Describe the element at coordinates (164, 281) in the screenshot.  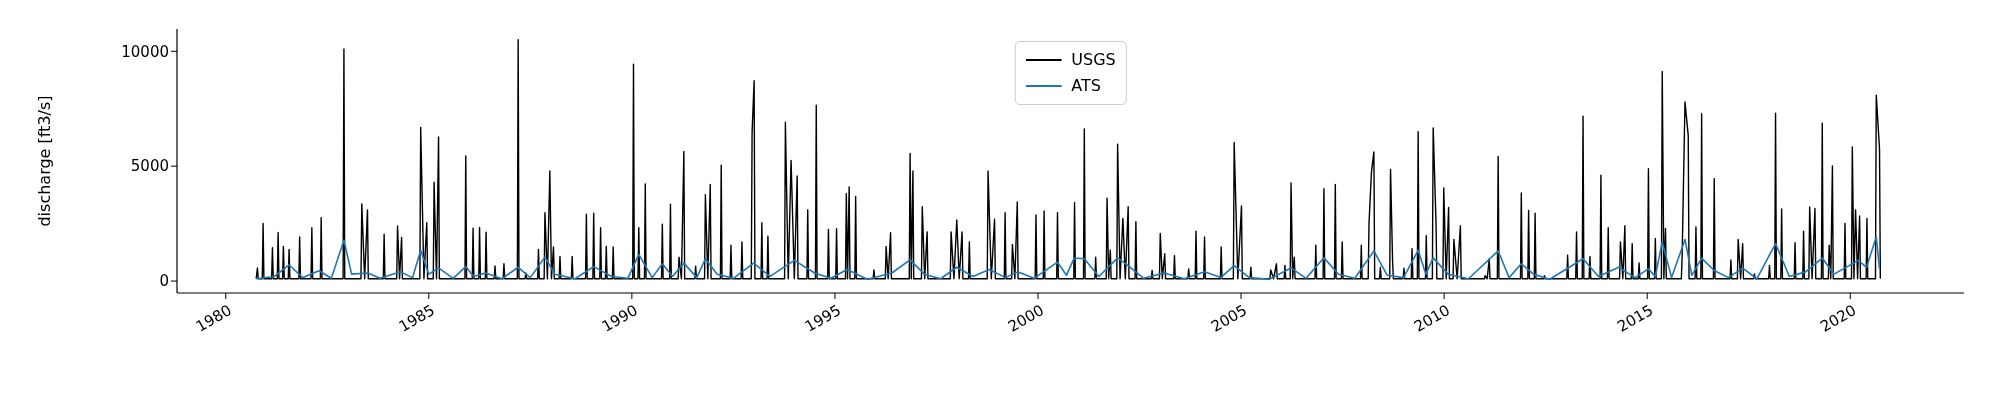
I see `y-tick-label: 0` at that location.